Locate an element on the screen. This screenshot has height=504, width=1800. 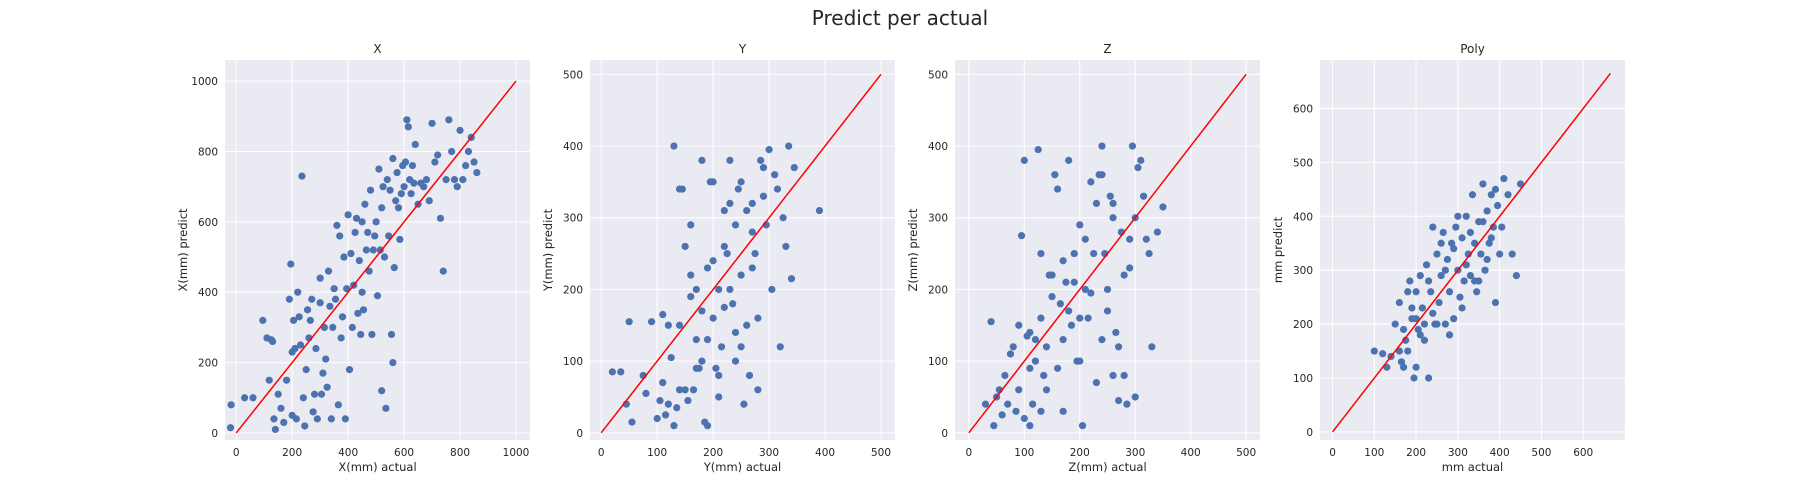
x-tick-label: 100 is located at coordinates (657, 453).